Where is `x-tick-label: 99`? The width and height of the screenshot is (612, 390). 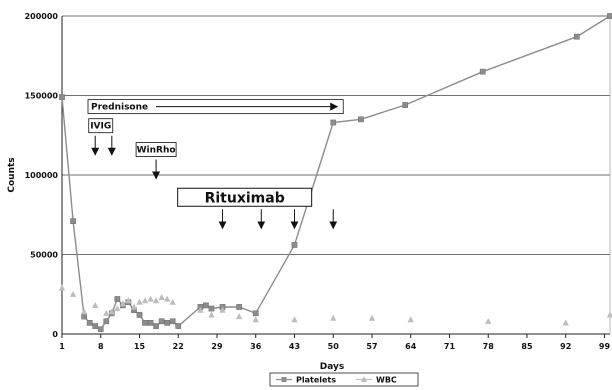 x-tick-label: 99 is located at coordinates (605, 346).